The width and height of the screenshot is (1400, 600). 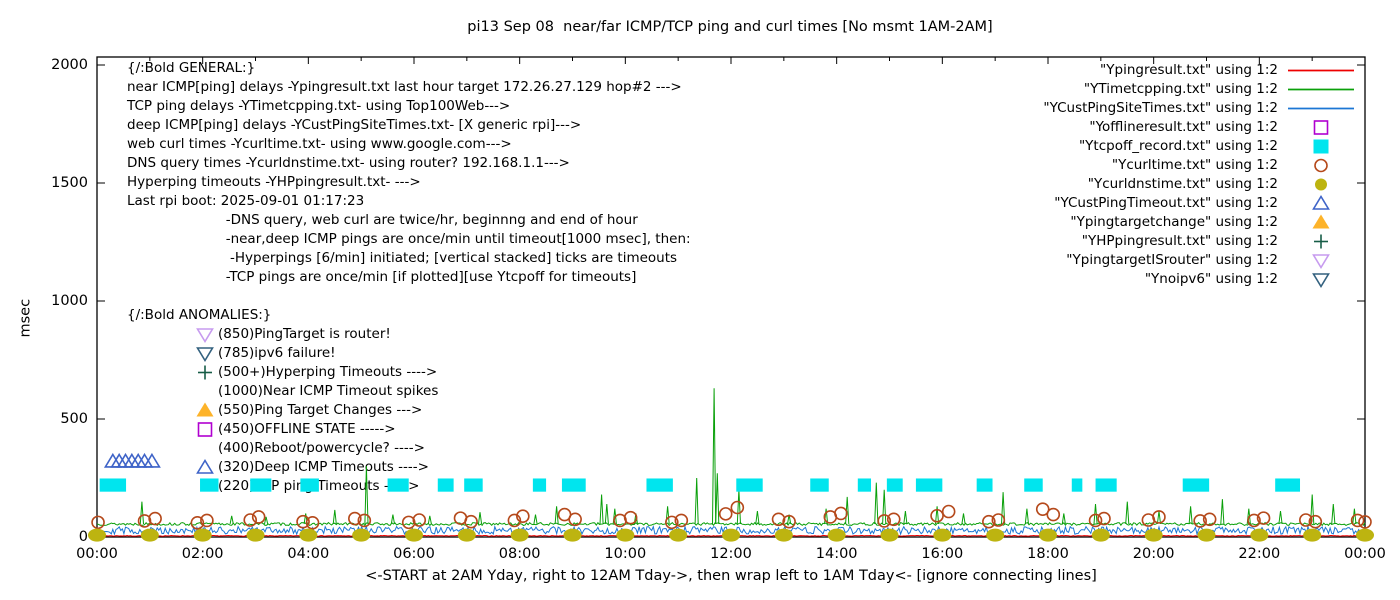 I want to click on anomaly-line: (550)Ping Target Changes --->, so click(x=320, y=410).